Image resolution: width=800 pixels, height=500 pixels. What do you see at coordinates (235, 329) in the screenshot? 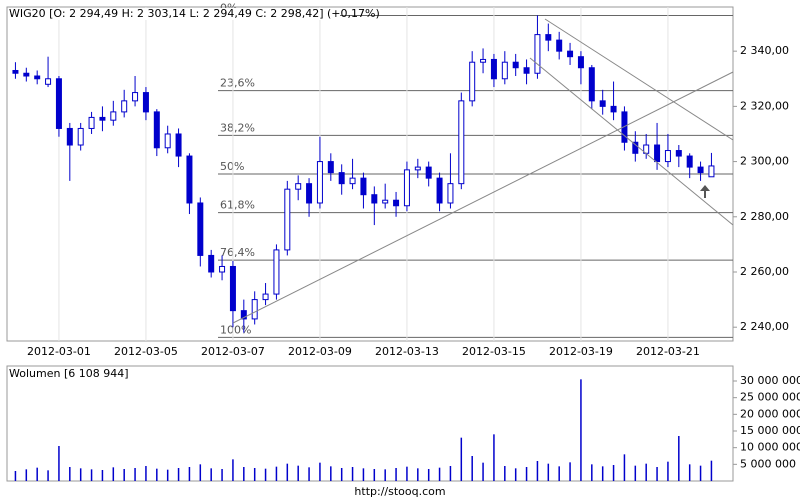
I see `fib-label: 100%` at bounding box center [235, 329].